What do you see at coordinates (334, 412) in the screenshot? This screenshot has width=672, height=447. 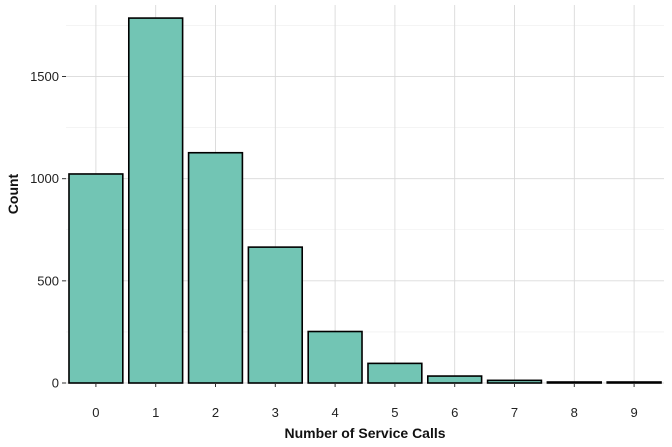 I see `x-tick-label: 4` at bounding box center [334, 412].